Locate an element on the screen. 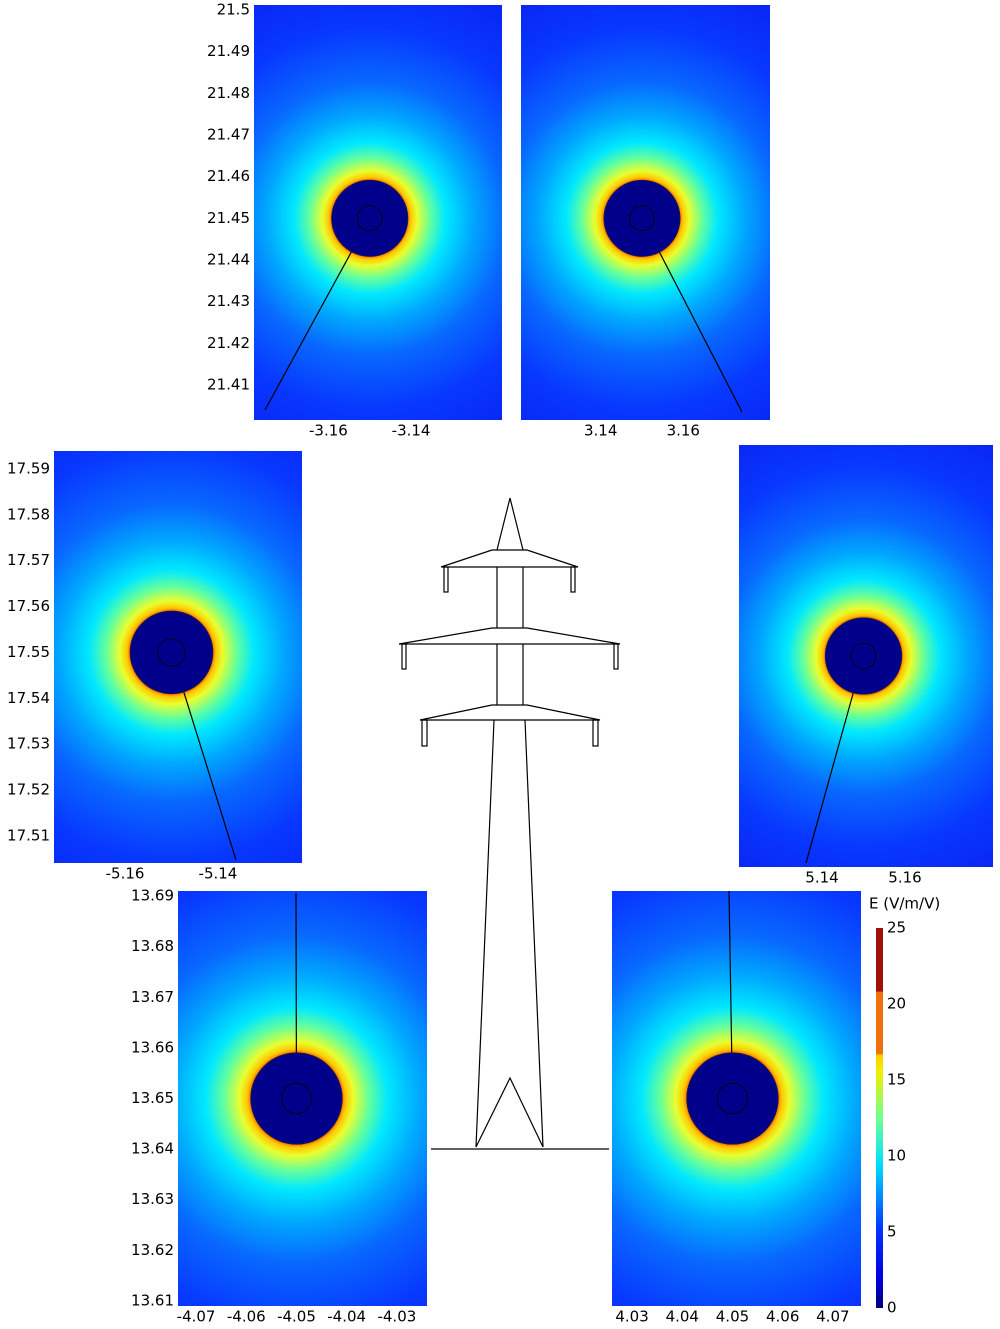 Image resolution: width=1000 pixels, height=1329 pixels. x-tick-label: -4.05 is located at coordinates (296, 1317).